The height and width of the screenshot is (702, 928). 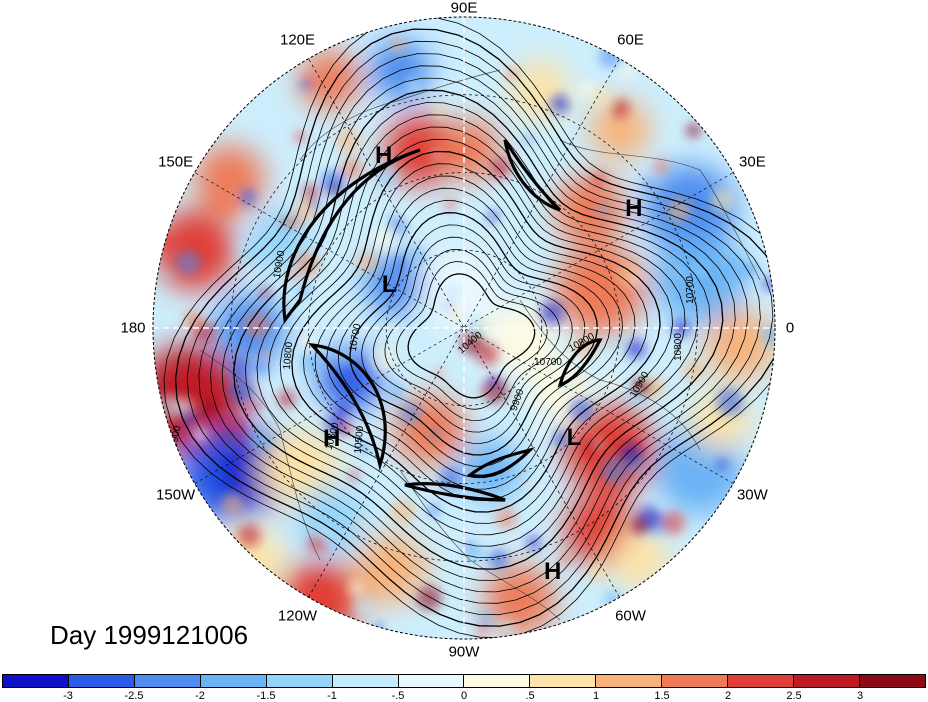 I want to click on pressure-center-h-3: H, so click(x=331, y=439).